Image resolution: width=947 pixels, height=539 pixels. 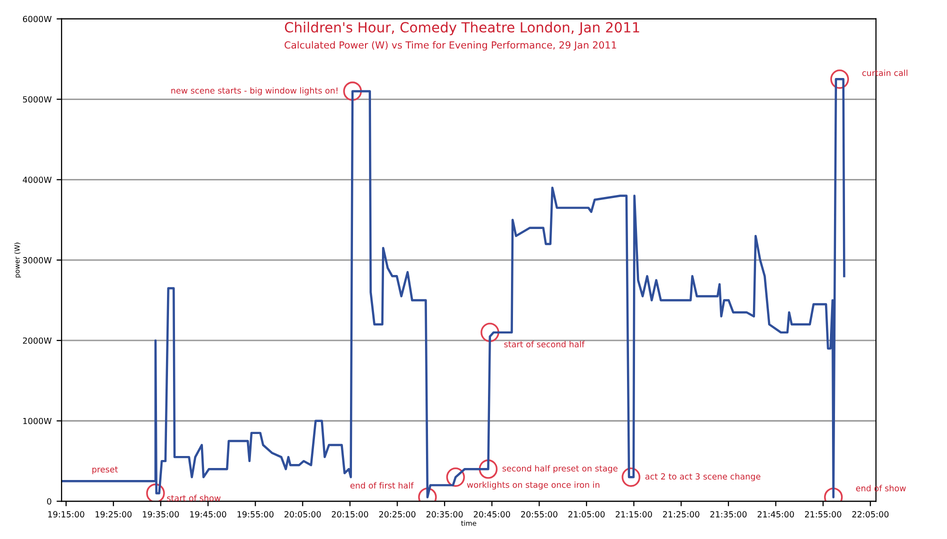 What do you see at coordinates (382, 485) in the screenshot?
I see `annotation: end of first half` at bounding box center [382, 485].